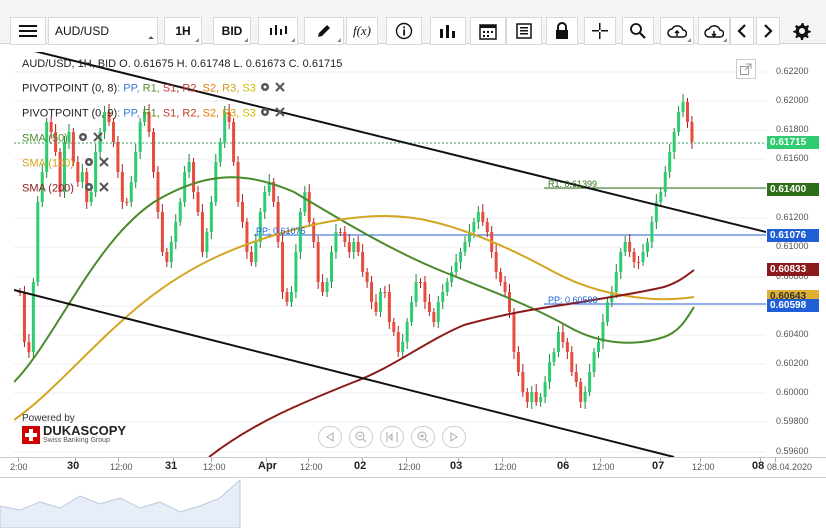 Image resolution: width=826 pixels, height=531 pixels. Describe the element at coordinates (229, 88) in the screenshot. I see `pivot-part: R3,` at that location.